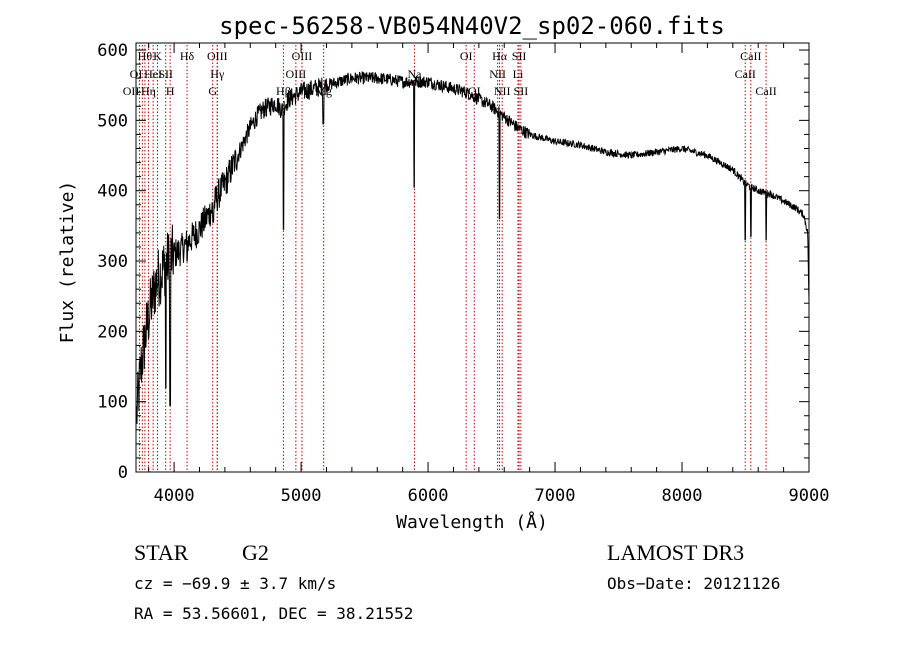 This screenshot has width=900, height=649. Describe the element at coordinates (466, 56) in the screenshot. I see `line-marker-label: OI` at that location.